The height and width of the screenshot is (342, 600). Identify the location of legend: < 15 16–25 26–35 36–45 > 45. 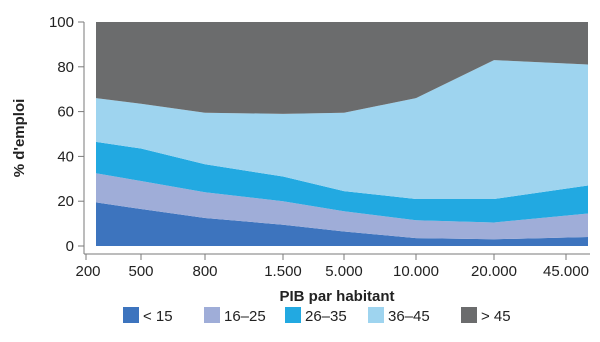
(317, 316).